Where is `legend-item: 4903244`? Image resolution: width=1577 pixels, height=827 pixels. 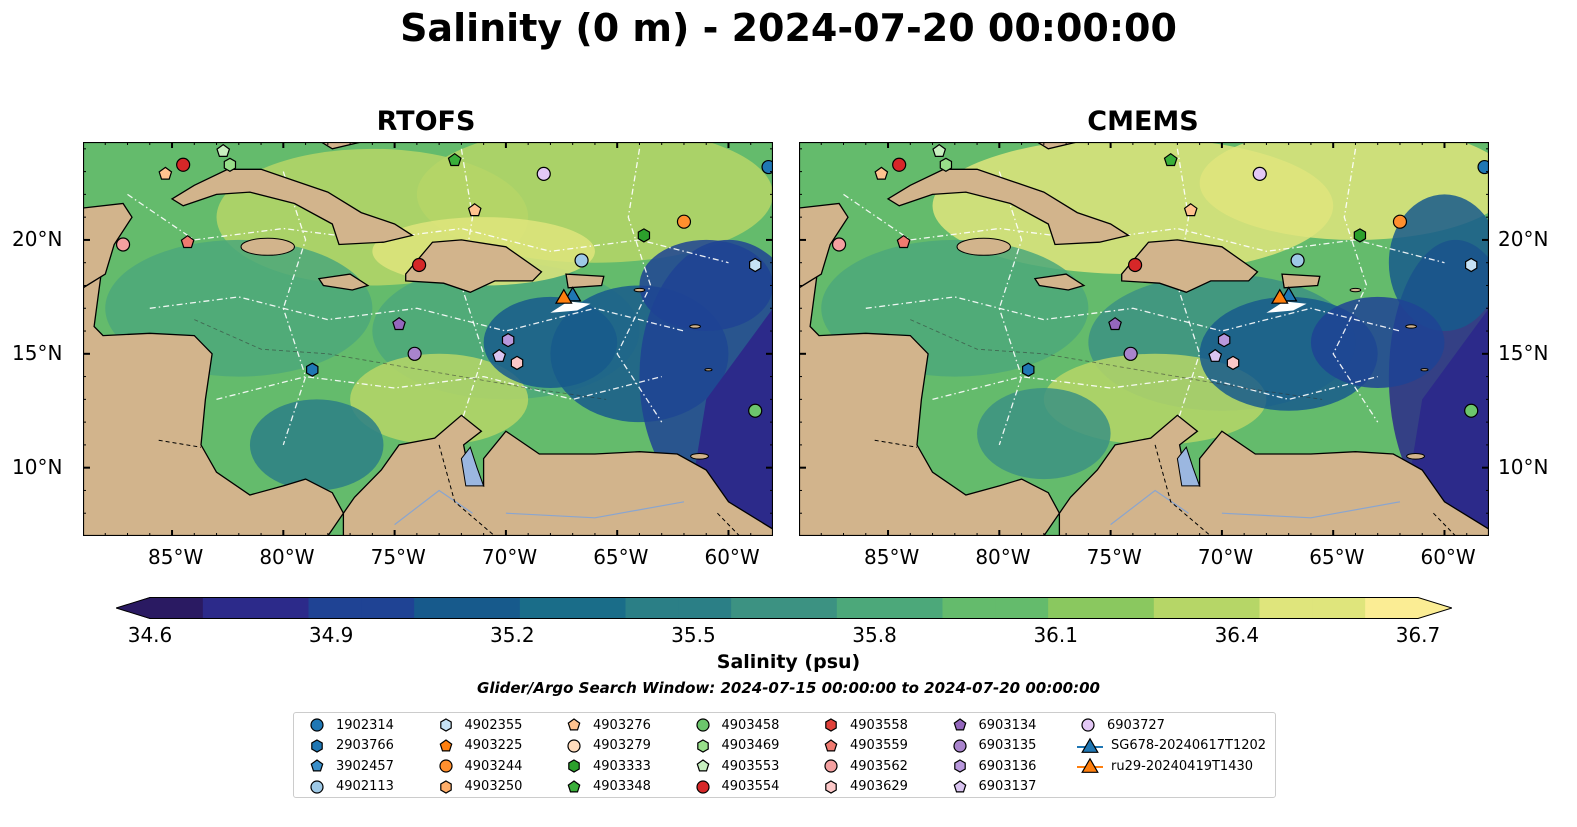
legend-item: 4903244 is located at coordinates (478, 766).